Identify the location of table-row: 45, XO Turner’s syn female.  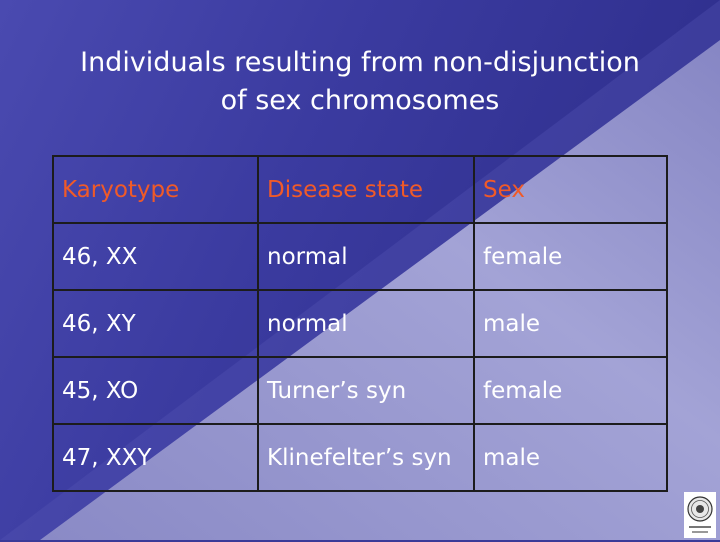
(360, 390).